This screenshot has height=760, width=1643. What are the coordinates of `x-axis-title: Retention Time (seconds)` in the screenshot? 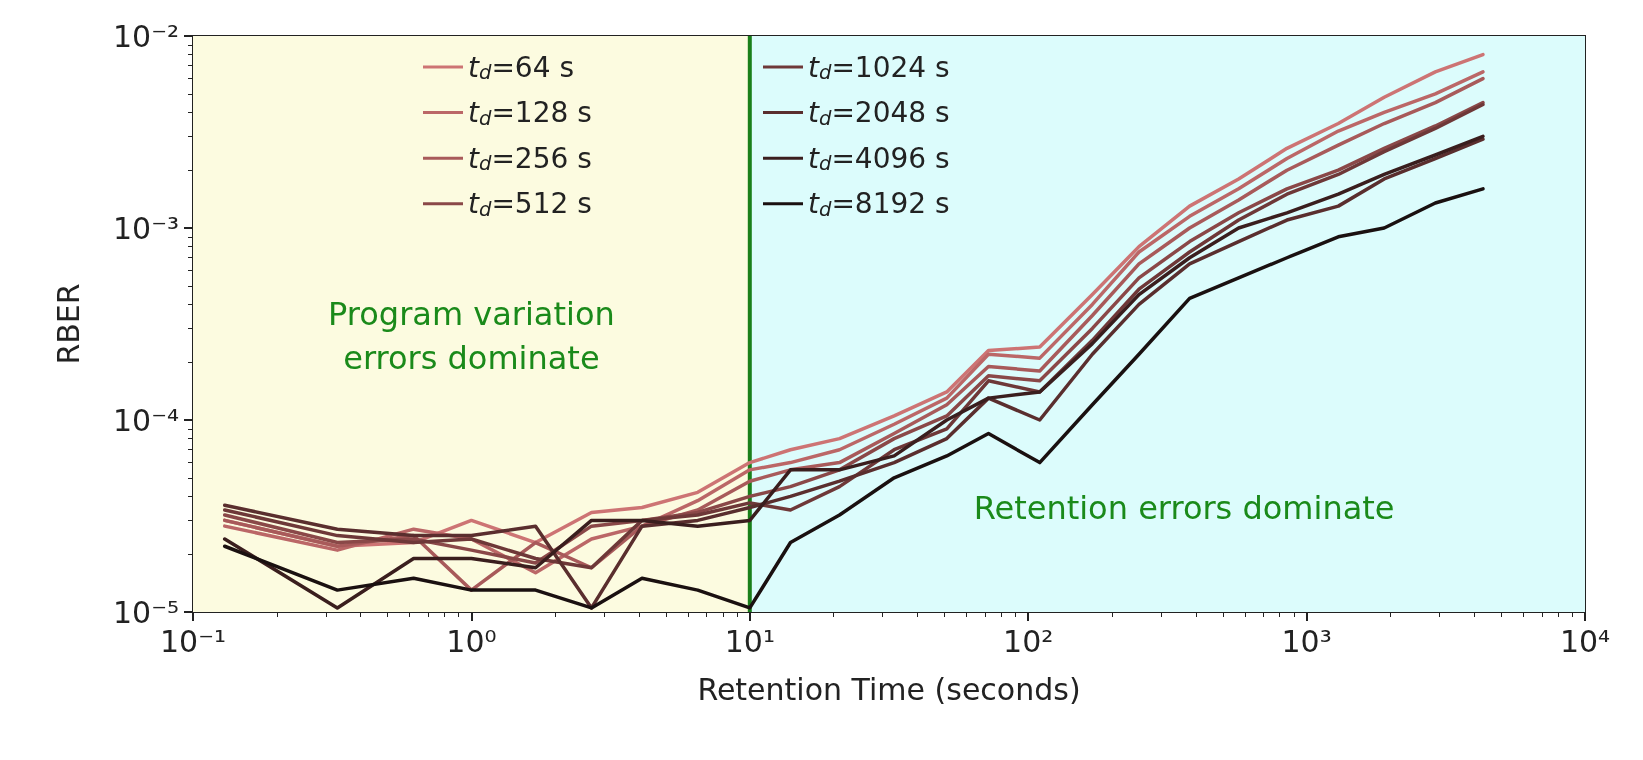 It's located at (889, 689).